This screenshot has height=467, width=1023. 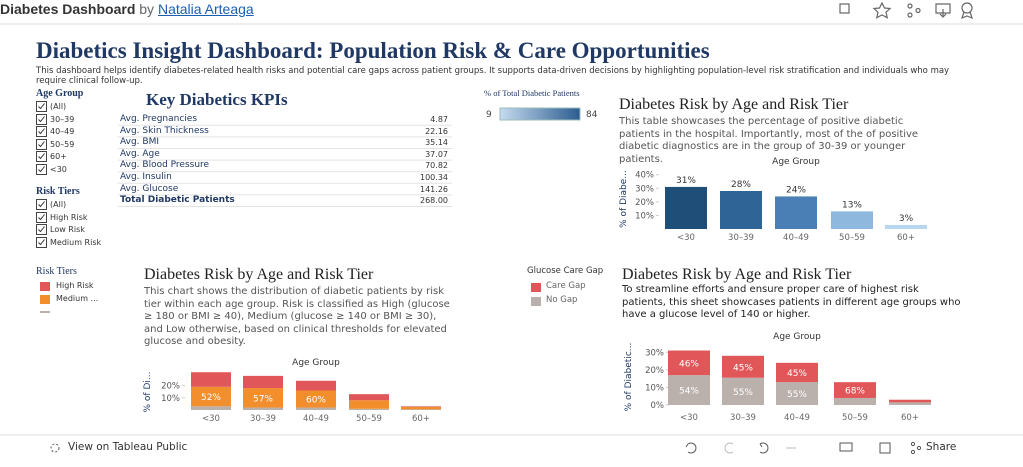 What do you see at coordinates (486, 448) in the screenshot?
I see `footer-icons` at bounding box center [486, 448].